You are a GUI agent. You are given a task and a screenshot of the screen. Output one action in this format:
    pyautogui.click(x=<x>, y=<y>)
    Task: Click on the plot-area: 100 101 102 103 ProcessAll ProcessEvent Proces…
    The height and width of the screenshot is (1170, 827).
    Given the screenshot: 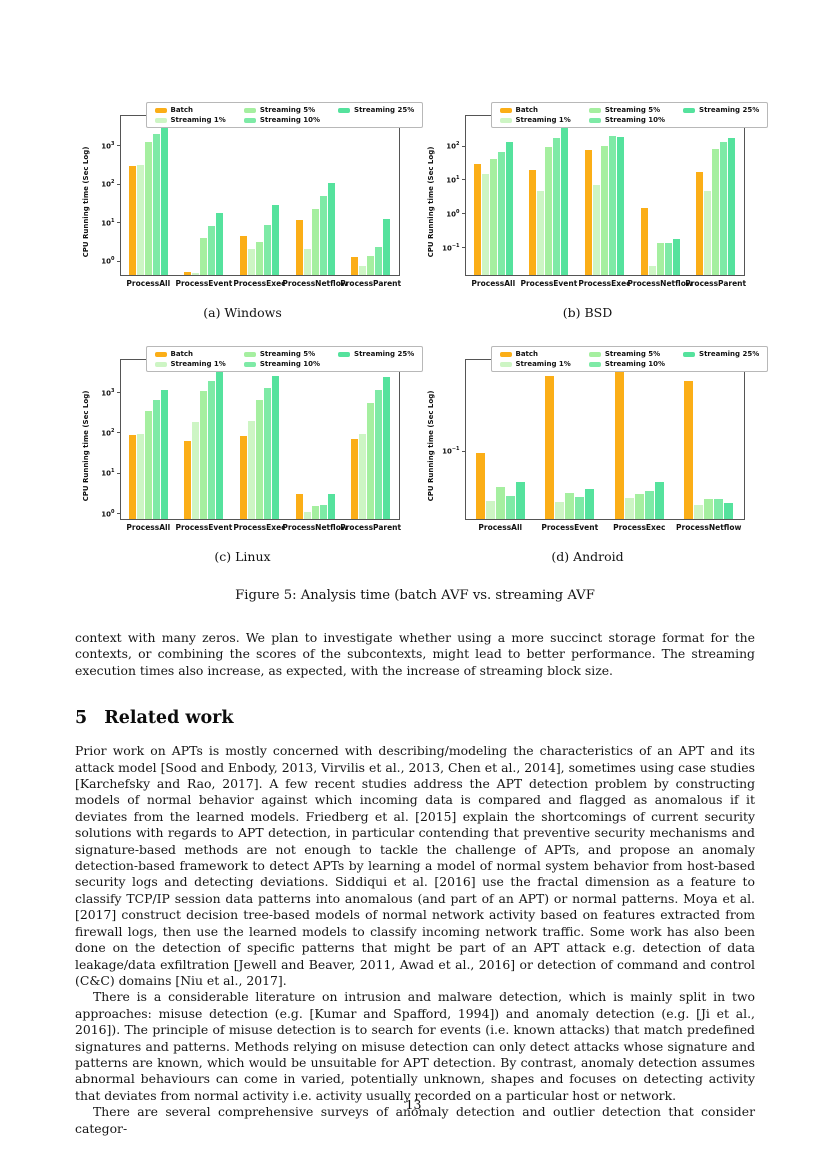 What is the action you would take?
    pyautogui.click(x=251, y=445)
    